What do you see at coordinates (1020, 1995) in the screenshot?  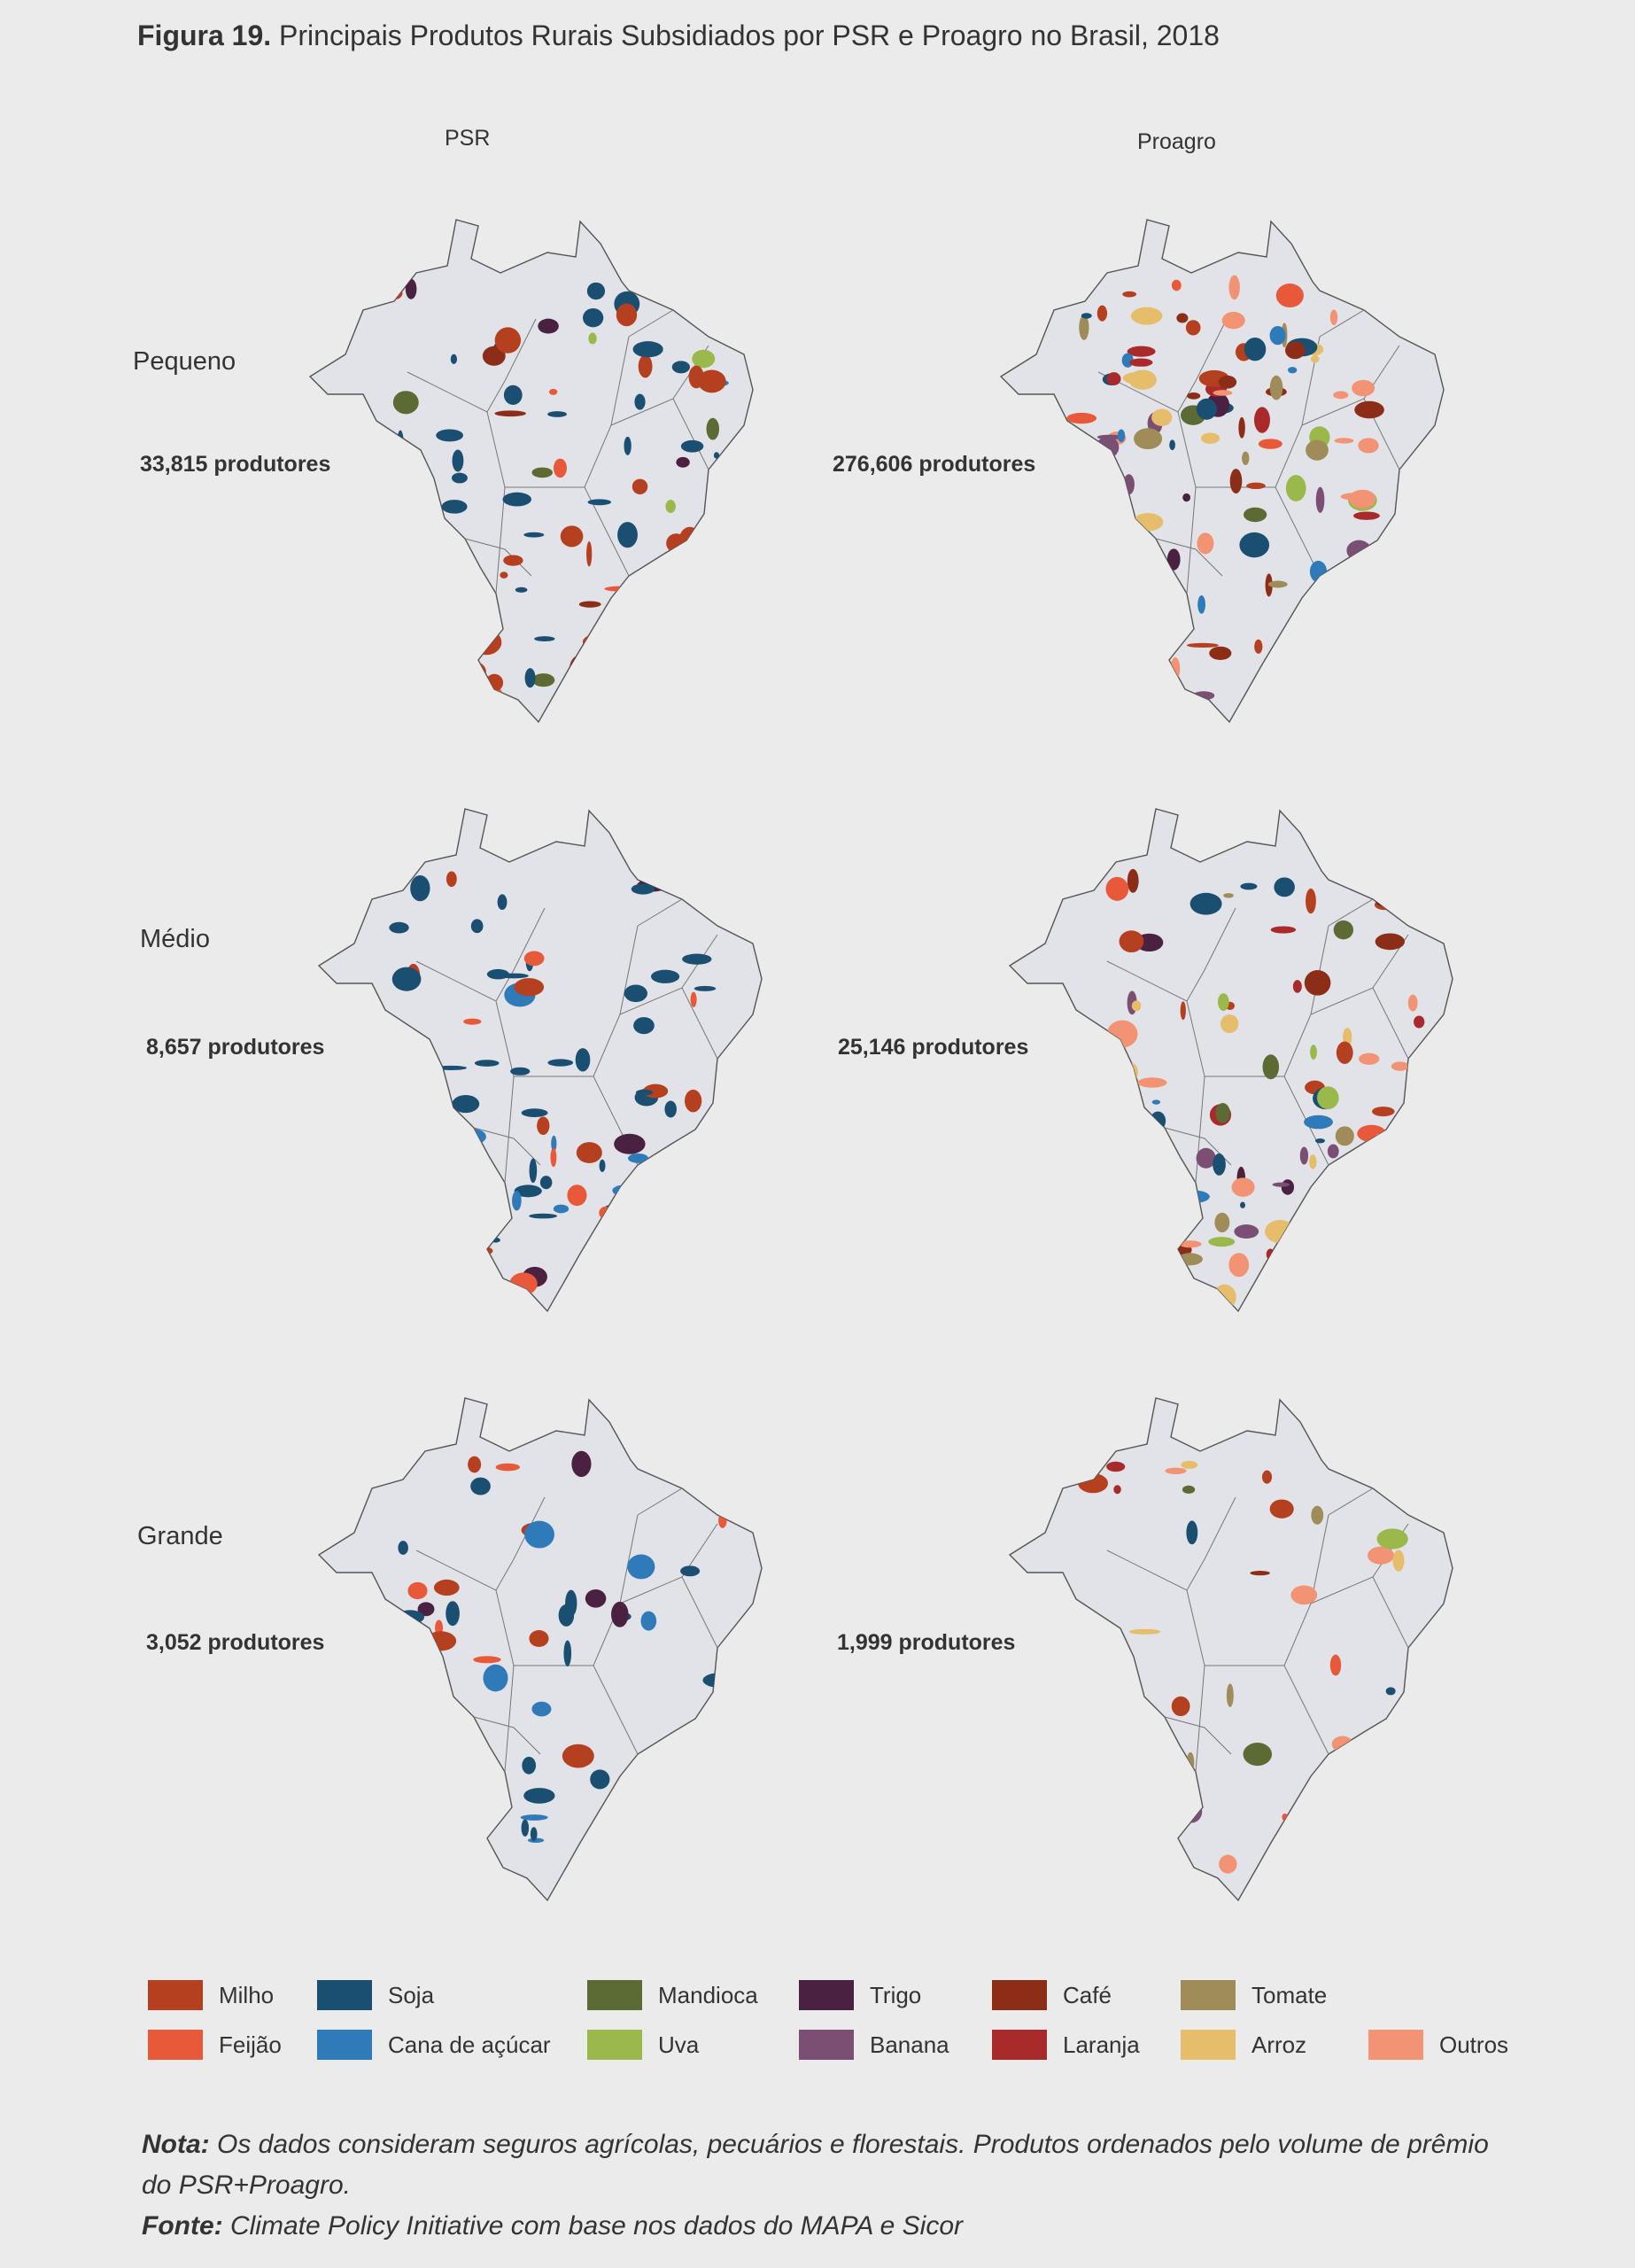 I see `legend-swatch-cafe` at bounding box center [1020, 1995].